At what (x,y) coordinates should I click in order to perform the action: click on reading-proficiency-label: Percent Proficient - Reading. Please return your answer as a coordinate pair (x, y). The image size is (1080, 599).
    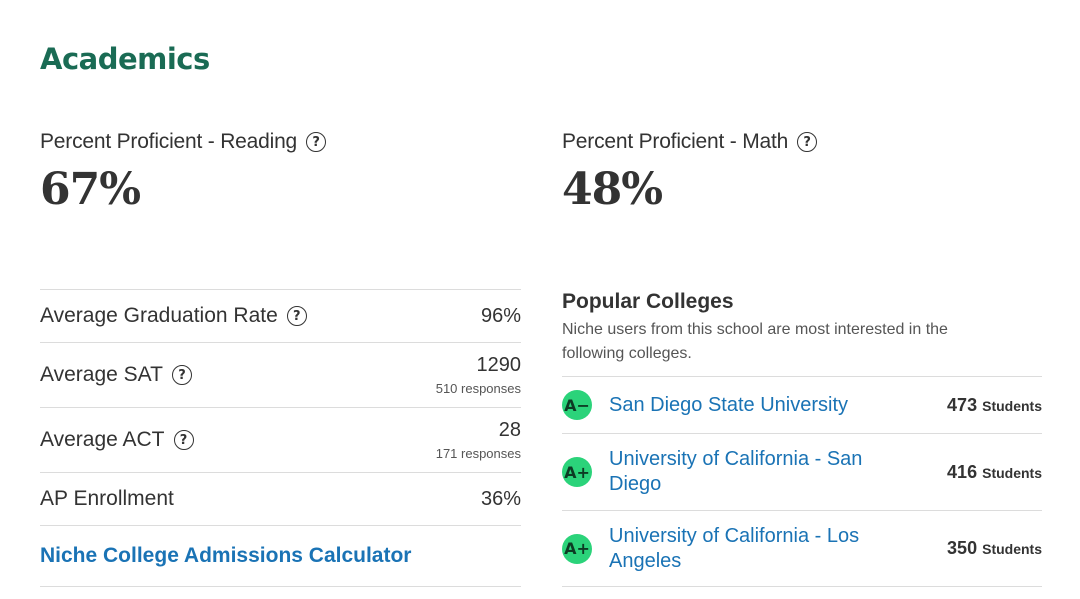
    Looking at the image, I should click on (169, 141).